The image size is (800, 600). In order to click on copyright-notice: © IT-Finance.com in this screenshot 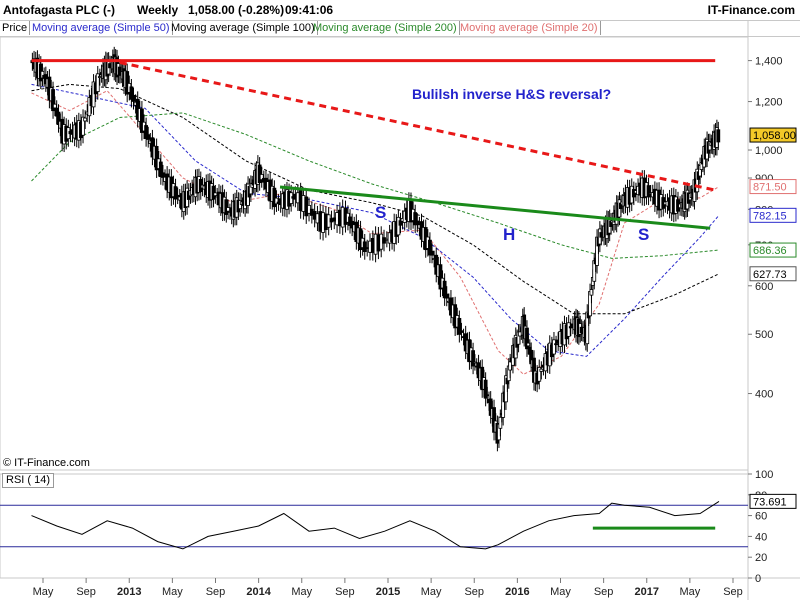, I will do `click(46, 463)`.